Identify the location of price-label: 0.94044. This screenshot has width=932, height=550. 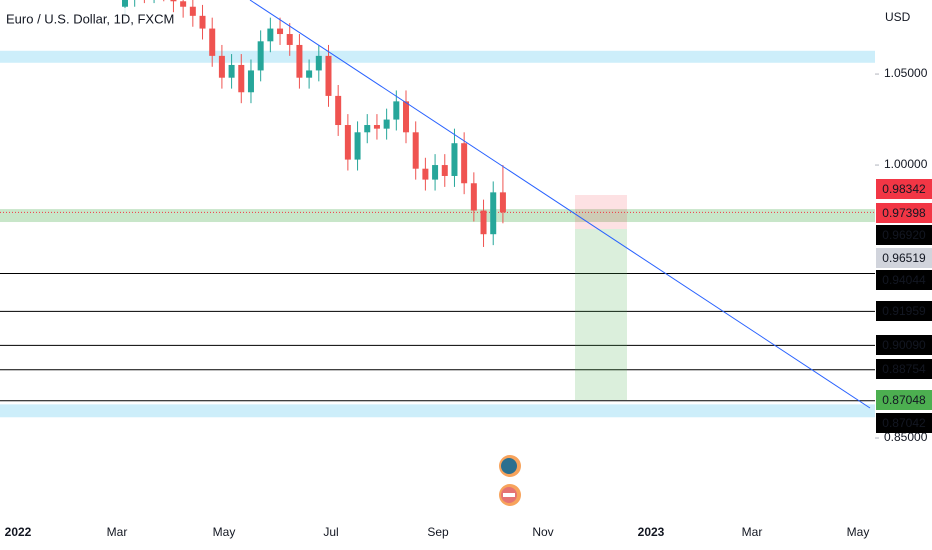
(904, 280).